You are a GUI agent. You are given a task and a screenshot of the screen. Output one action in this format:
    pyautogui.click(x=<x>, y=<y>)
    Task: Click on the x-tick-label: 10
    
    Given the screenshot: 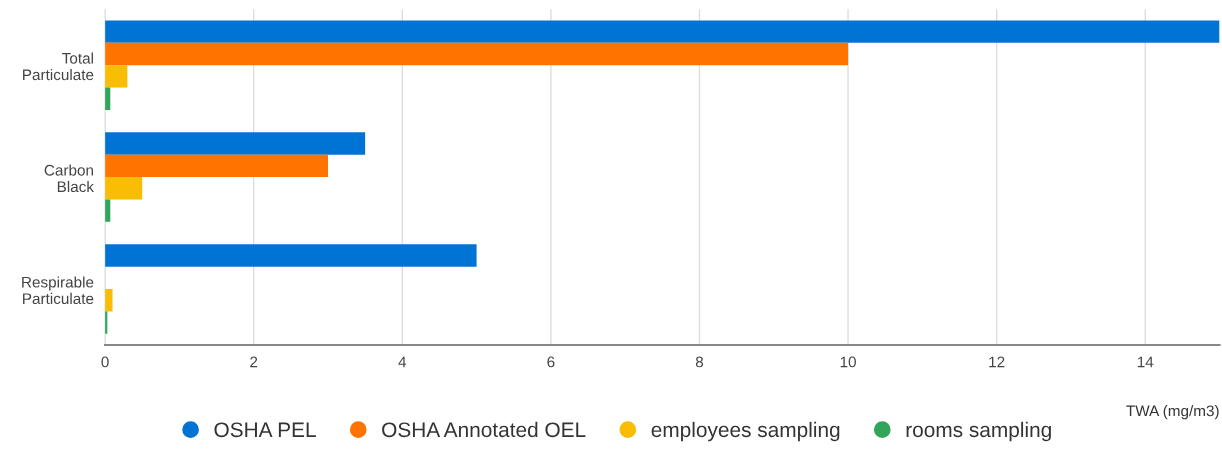 What is the action you would take?
    pyautogui.click(x=848, y=362)
    